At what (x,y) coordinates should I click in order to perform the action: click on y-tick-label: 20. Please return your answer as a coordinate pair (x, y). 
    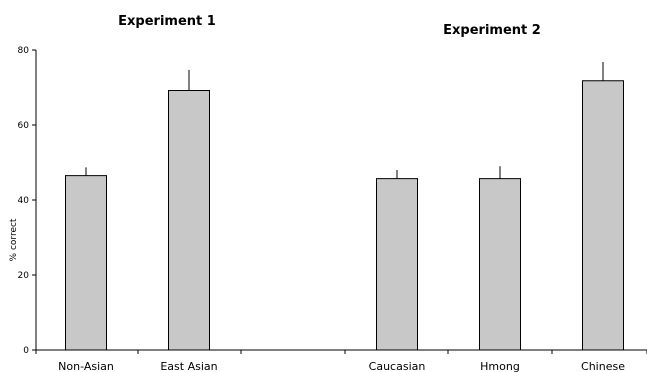
    Looking at the image, I should click on (24, 276).